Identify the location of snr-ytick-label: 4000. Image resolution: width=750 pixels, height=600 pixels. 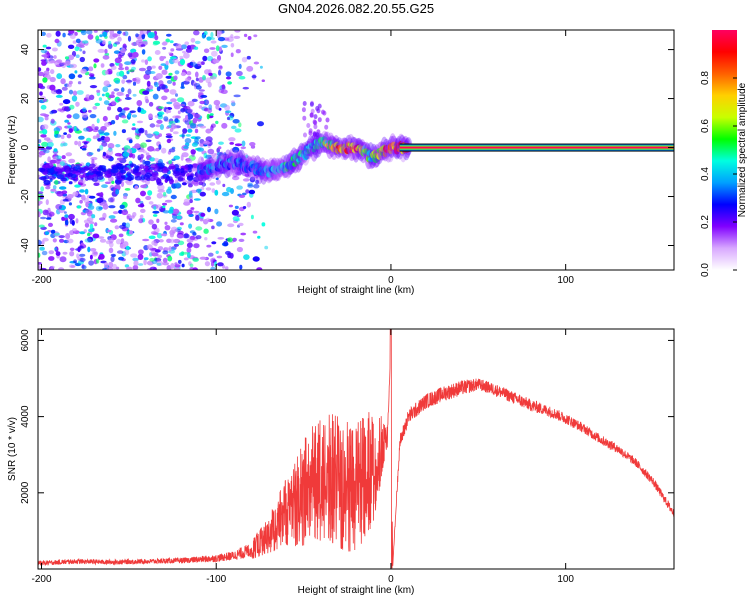
(25, 416).